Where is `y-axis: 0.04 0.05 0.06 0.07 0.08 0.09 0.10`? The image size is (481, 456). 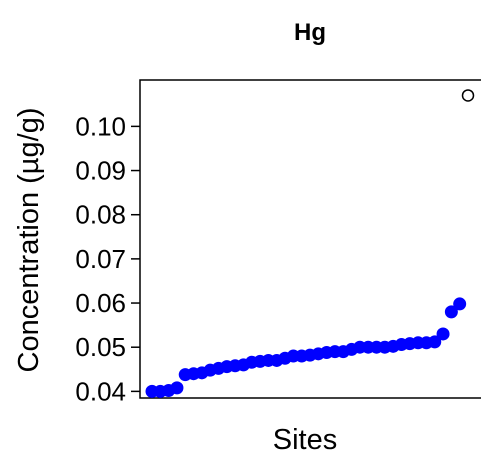 y-axis: 0.04 0.05 0.06 0.07 0.08 0.09 0.10 is located at coordinates (107, 258).